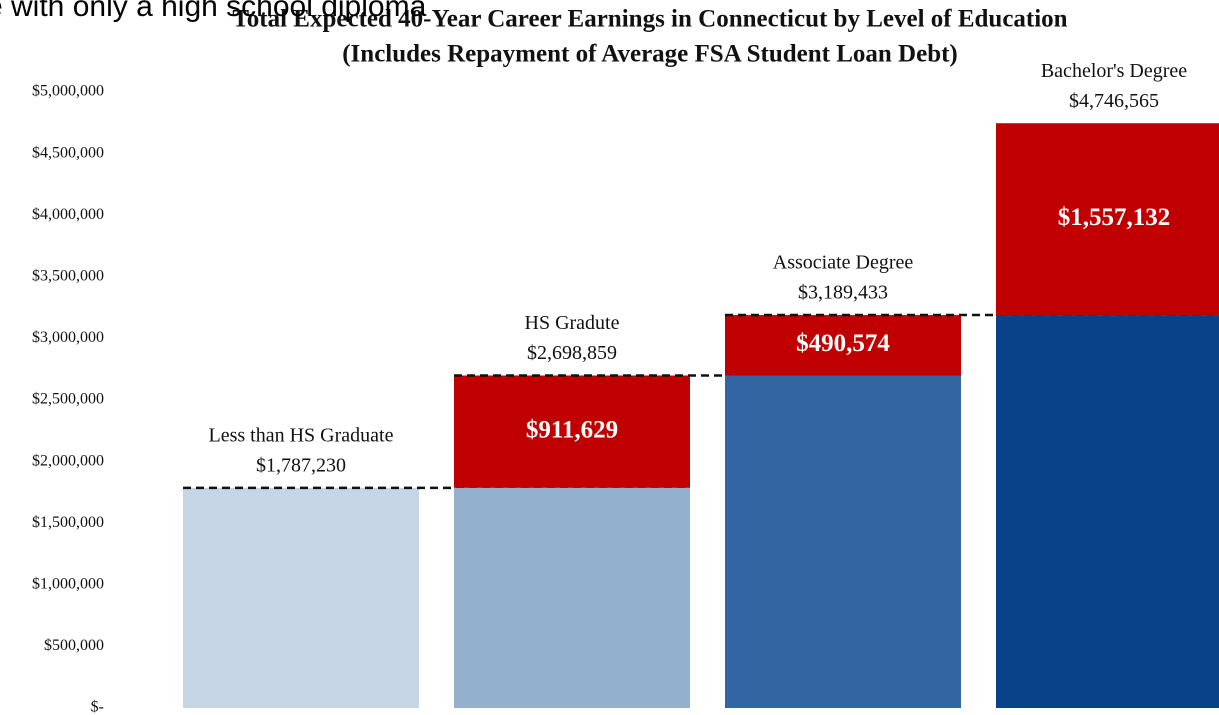 Image resolution: width=1219 pixels, height=715 pixels. I want to click on total-label: $2,698,859, so click(572, 353).